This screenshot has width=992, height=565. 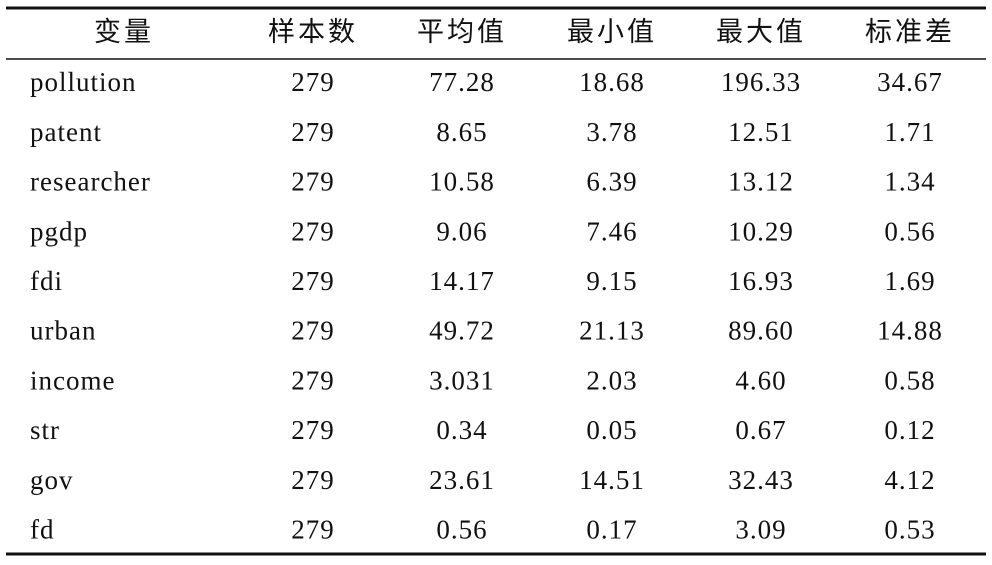 What do you see at coordinates (313, 32) in the screenshot?
I see `header-cell: 样本数` at bounding box center [313, 32].